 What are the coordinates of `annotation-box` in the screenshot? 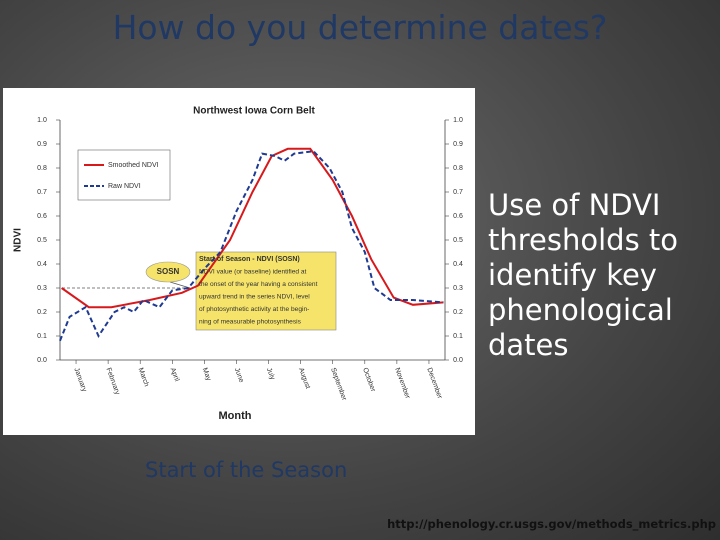 It's located at (266, 291).